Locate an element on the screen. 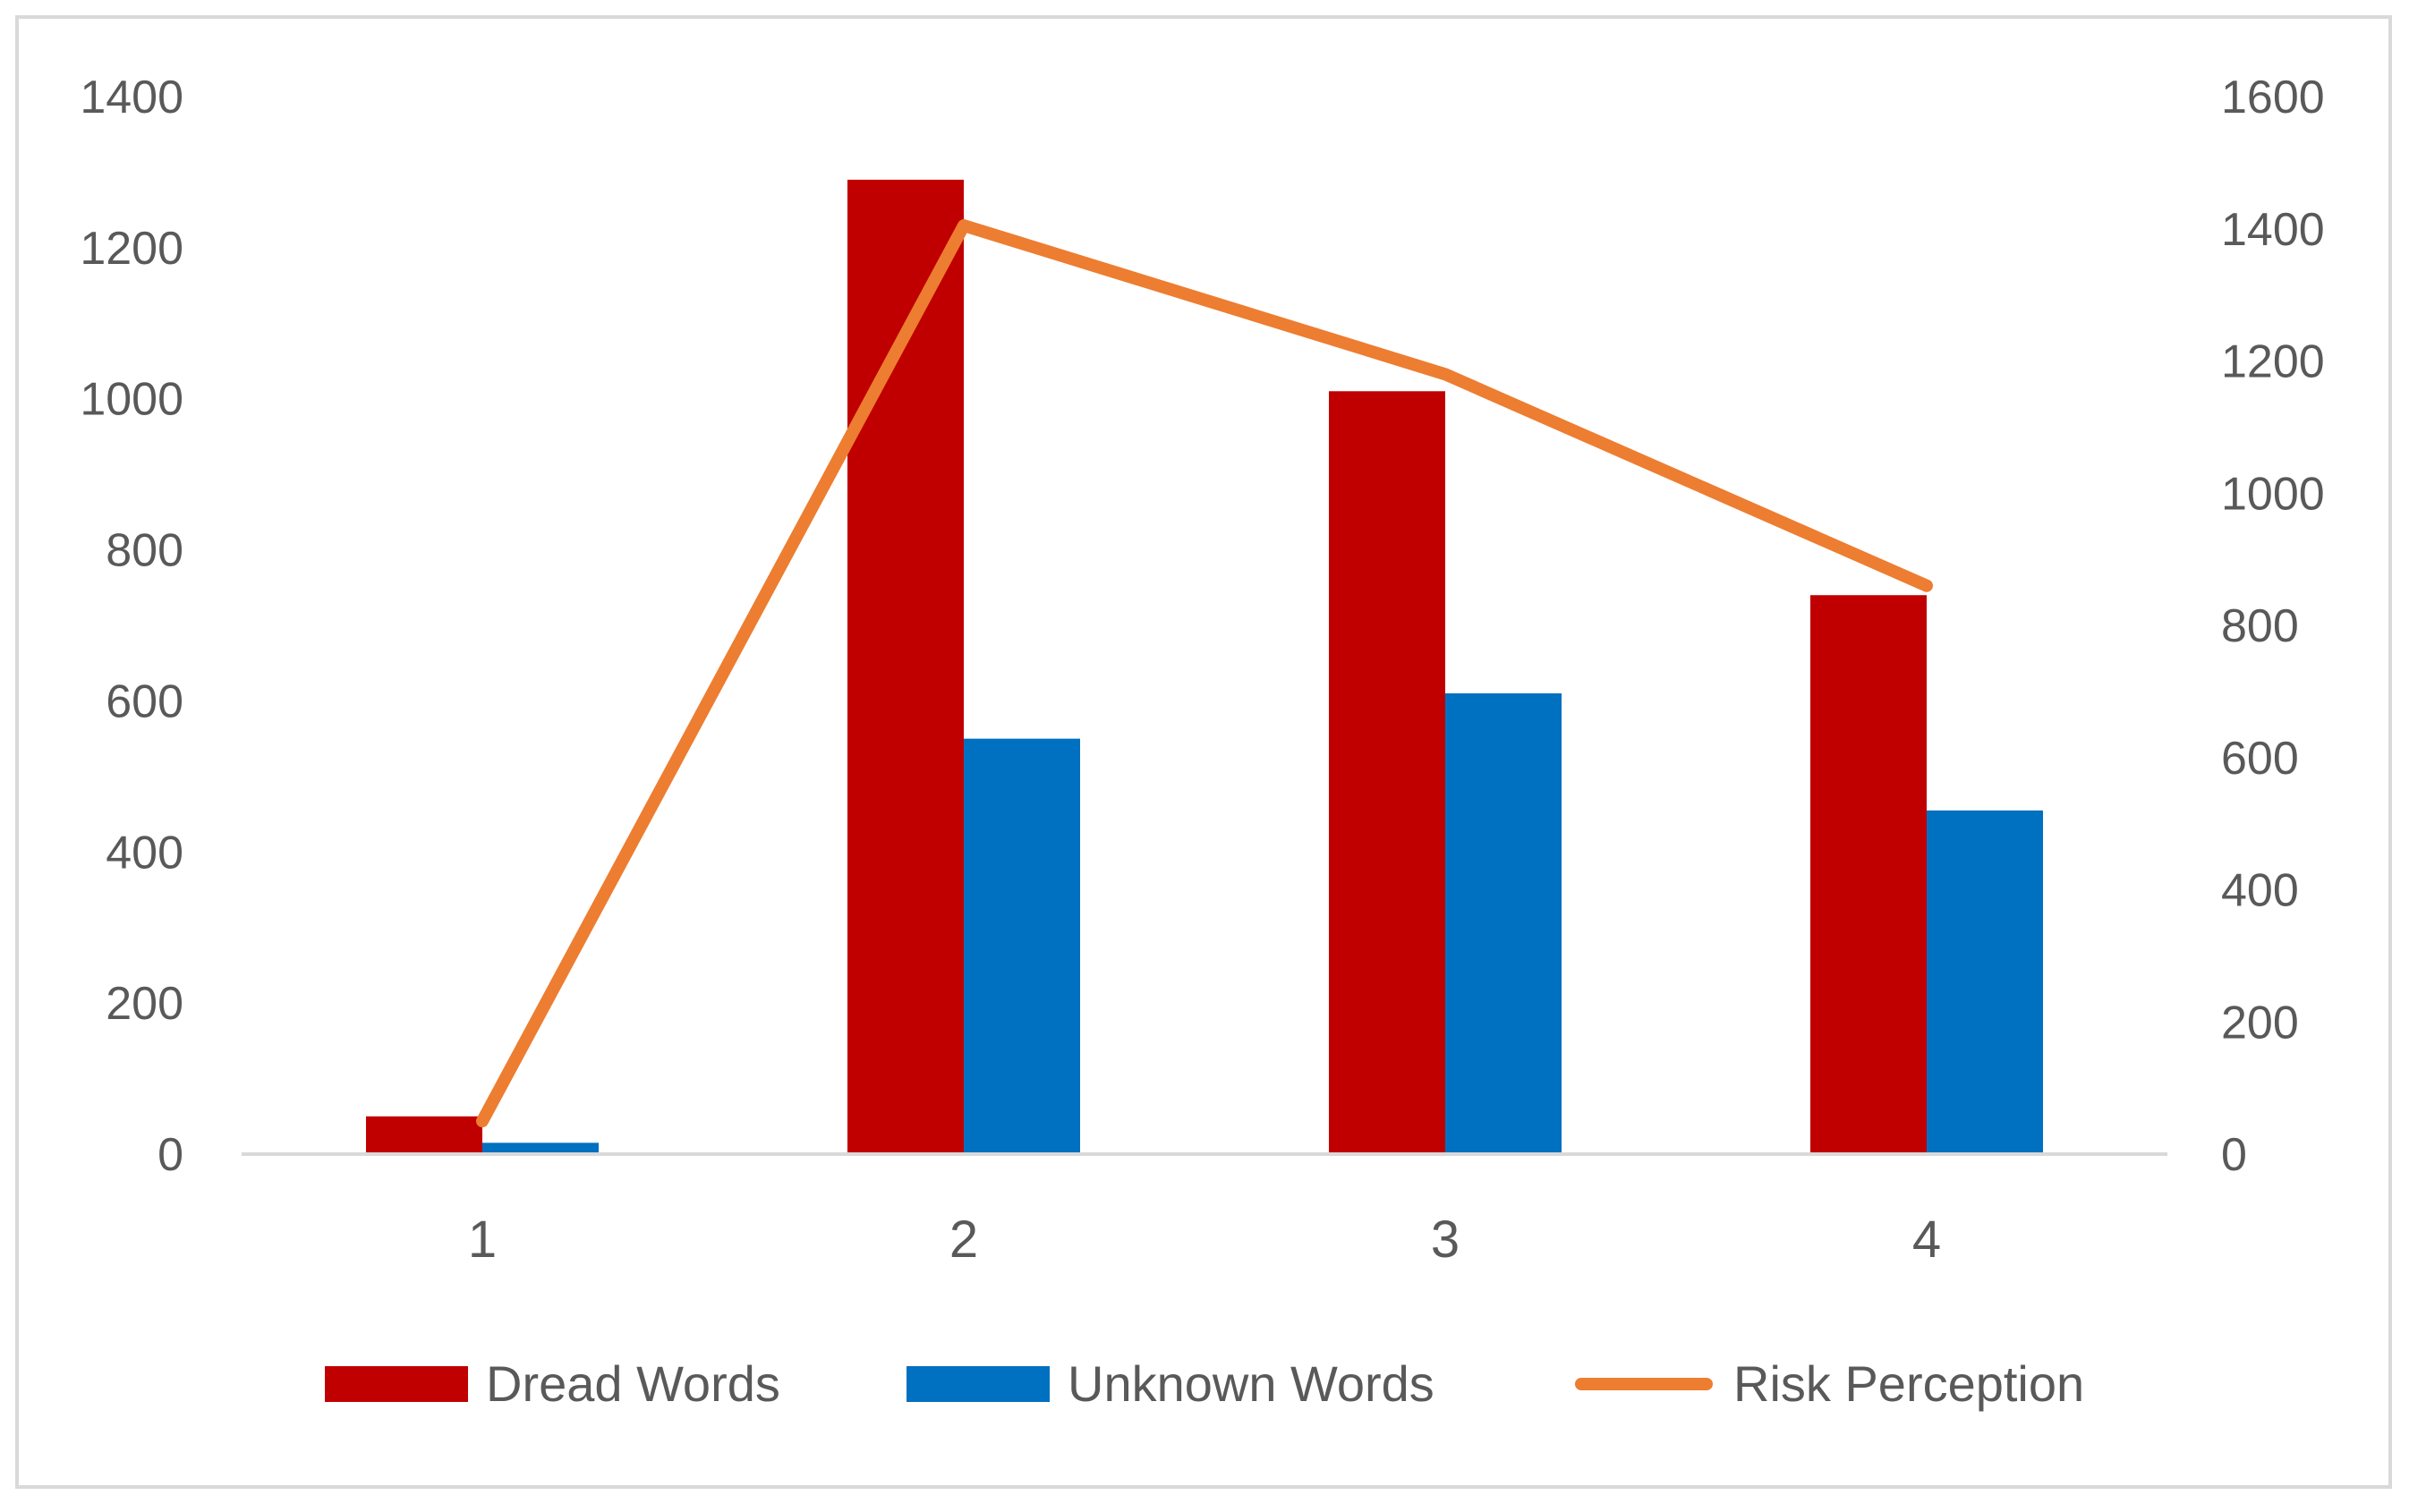 This screenshot has width=2409, height=1512. y-axis-left: 0 200 400 600 800 1000 1200 1400 is located at coordinates (131, 626).